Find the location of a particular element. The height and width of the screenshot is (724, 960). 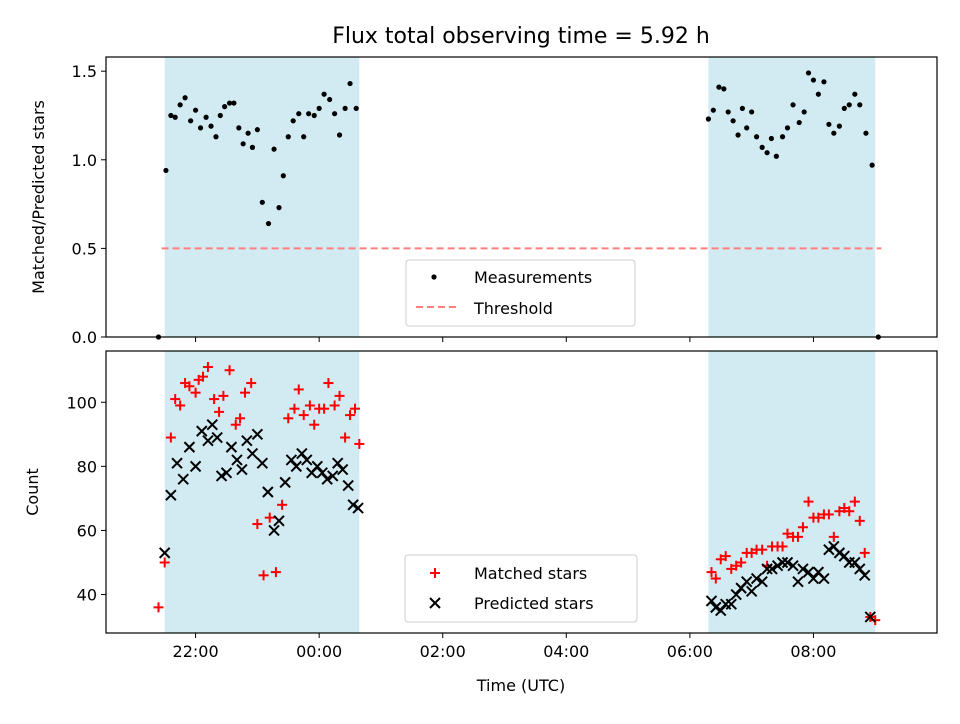

y-axis-label-top: Matched/Predicted stars is located at coordinates (38, 197).